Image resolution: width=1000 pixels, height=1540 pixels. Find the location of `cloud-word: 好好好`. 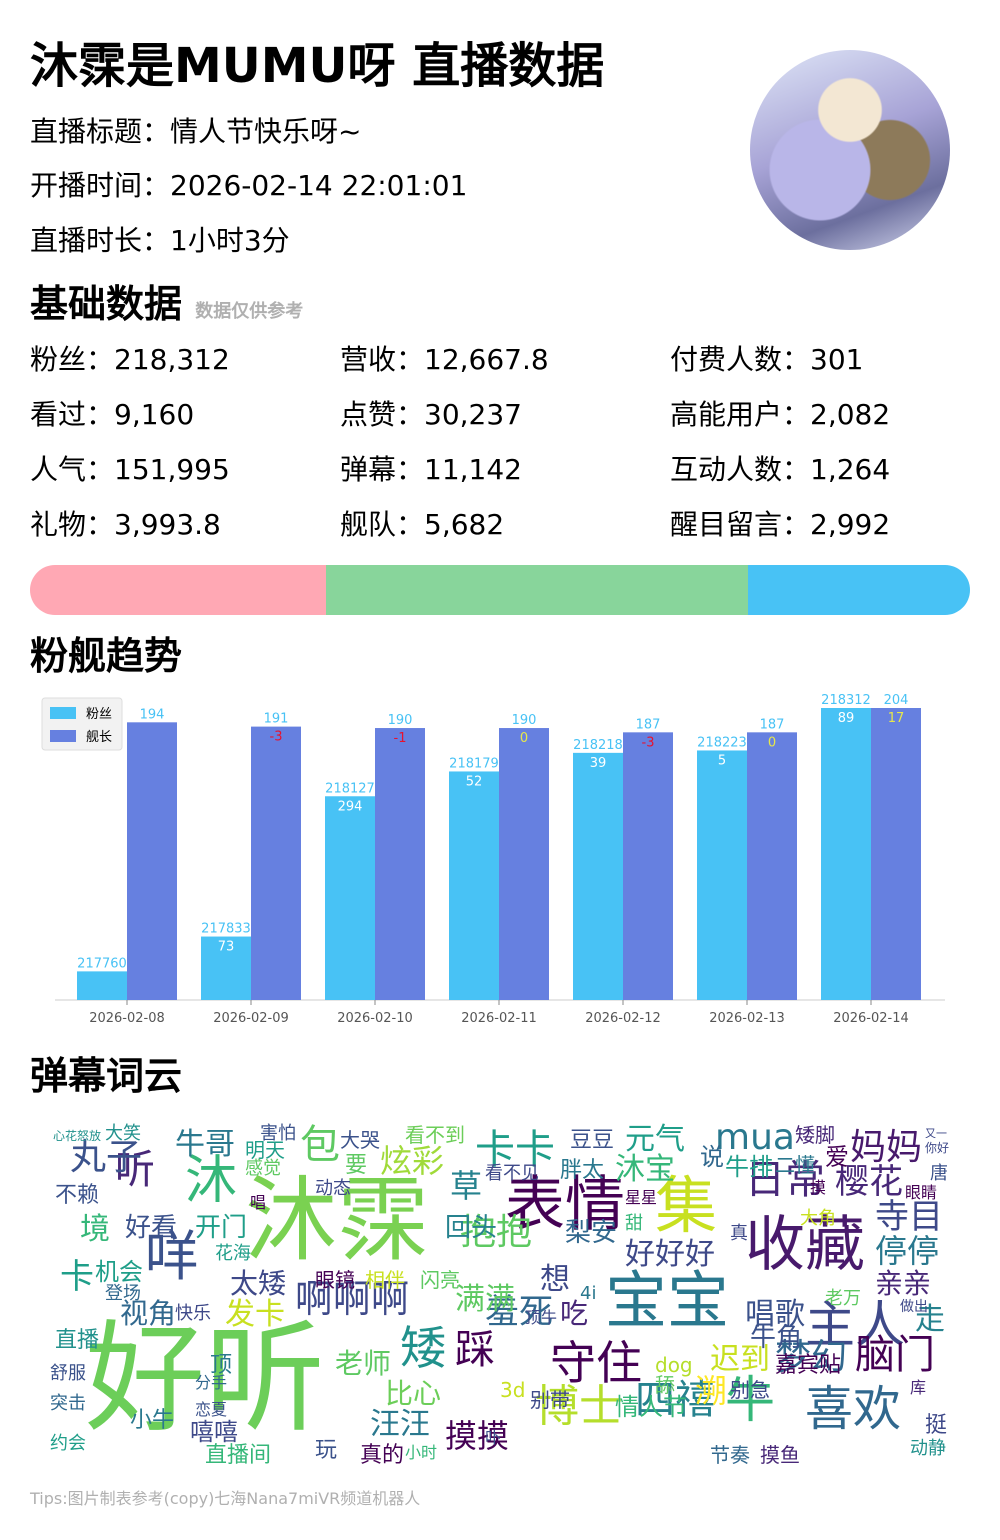

cloud-word: 好好好 is located at coordinates (670, 1254).